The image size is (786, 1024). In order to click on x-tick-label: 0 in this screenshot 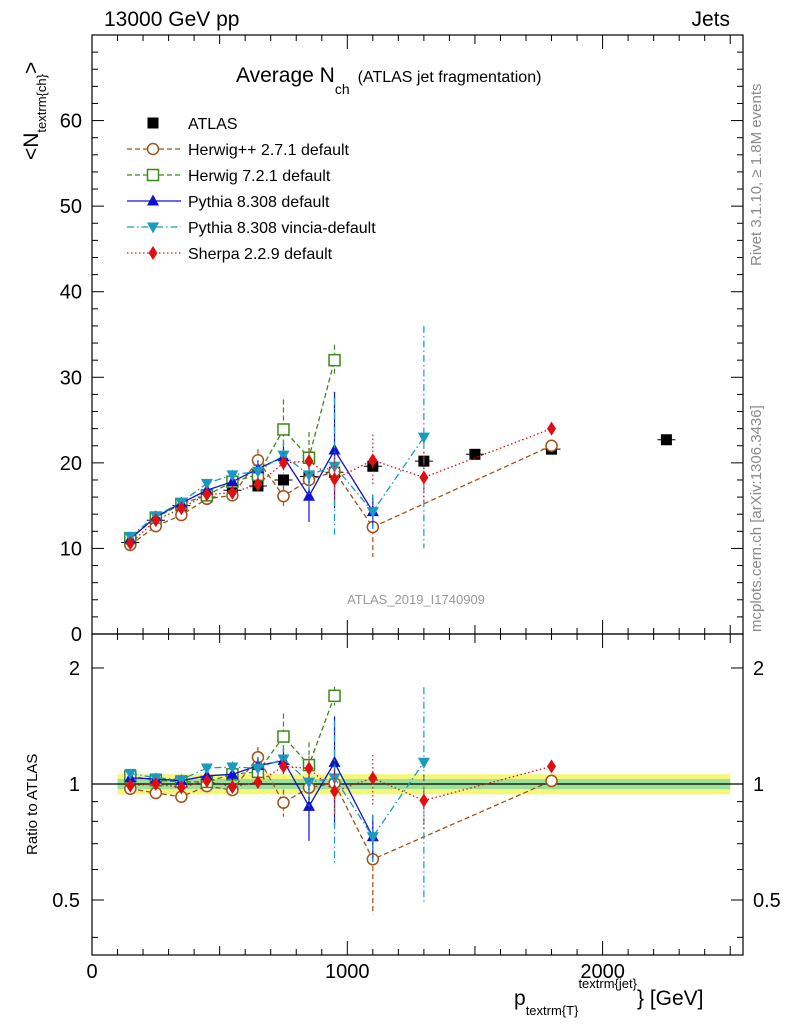, I will do `click(91, 972)`.